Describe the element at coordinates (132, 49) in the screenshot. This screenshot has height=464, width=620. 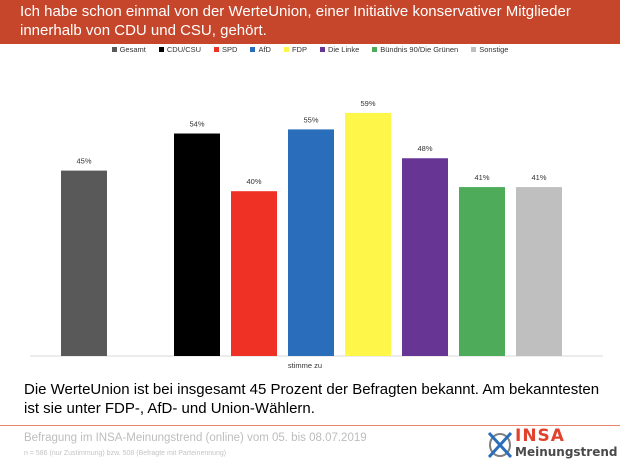
I see `legend-label: Gesamt` at that location.